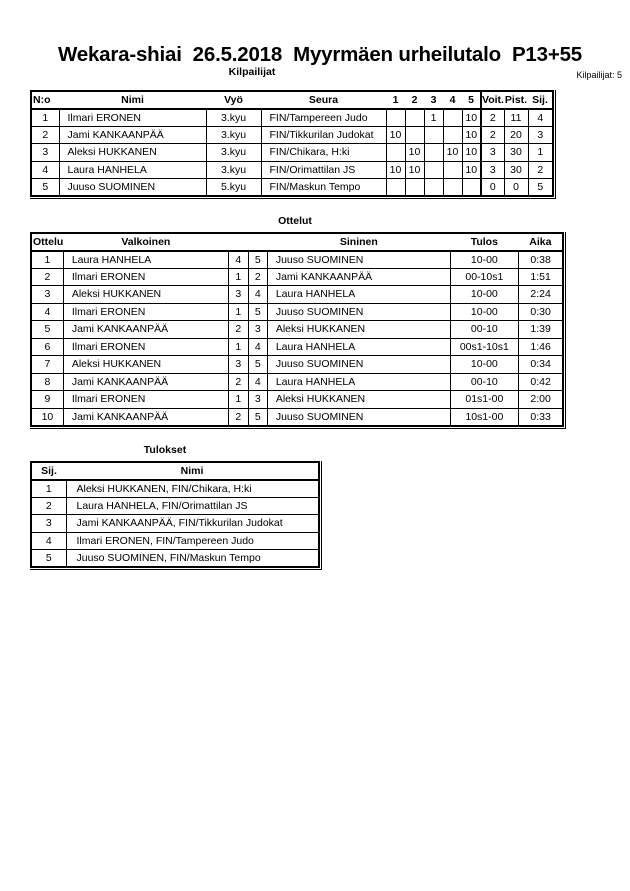 This screenshot has height=891, width=630. Describe the element at coordinates (471, 100) in the screenshot. I see `col-opp-5: 5` at that location.